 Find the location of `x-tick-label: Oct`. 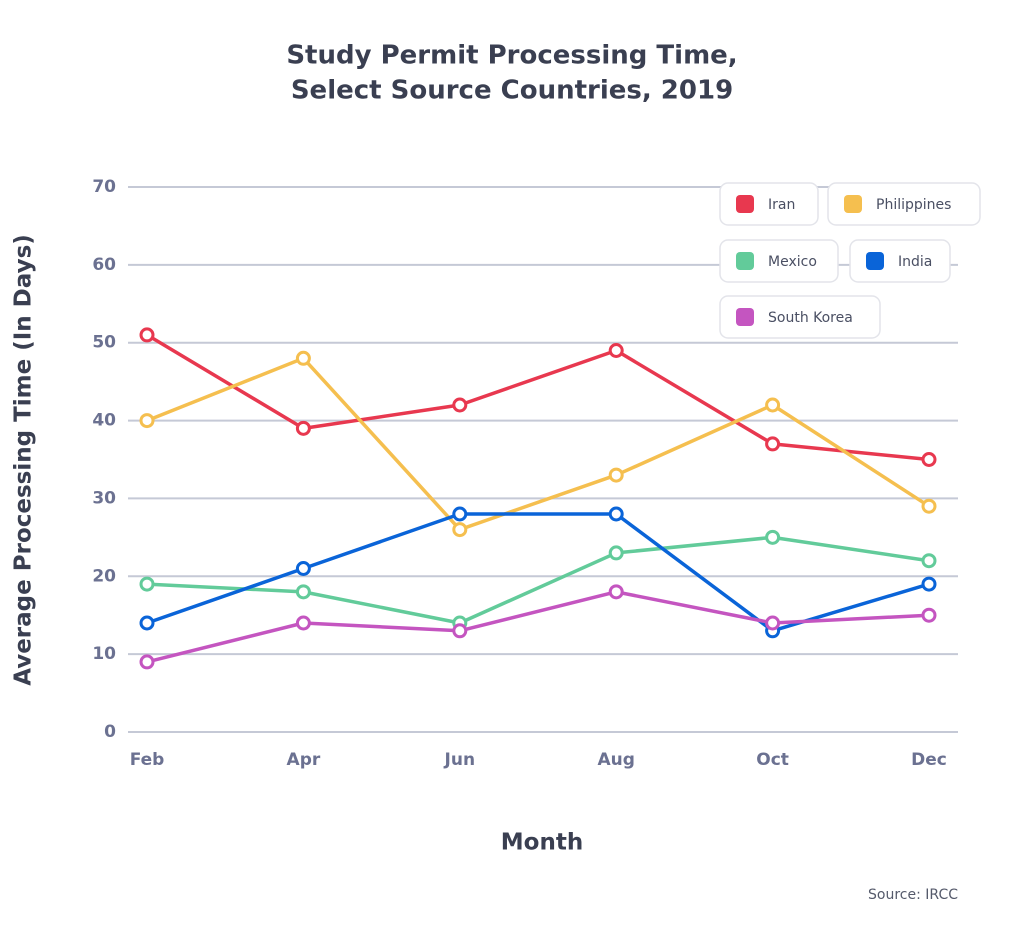

x-tick-label: Oct is located at coordinates (772, 760).